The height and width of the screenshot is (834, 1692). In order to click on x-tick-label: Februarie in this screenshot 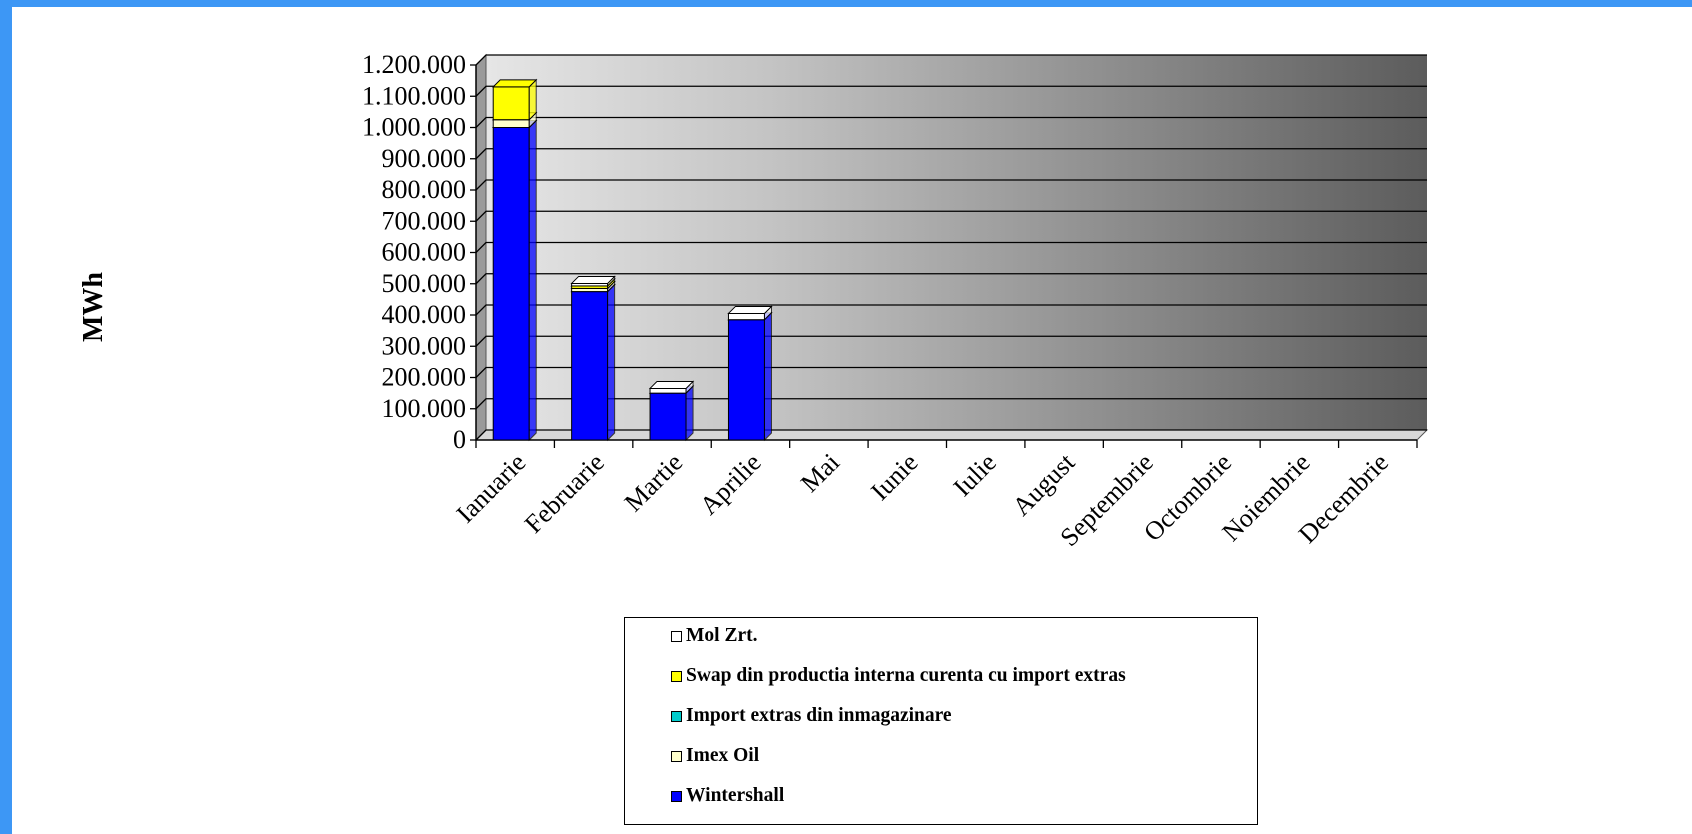, I will do `click(564, 493)`.